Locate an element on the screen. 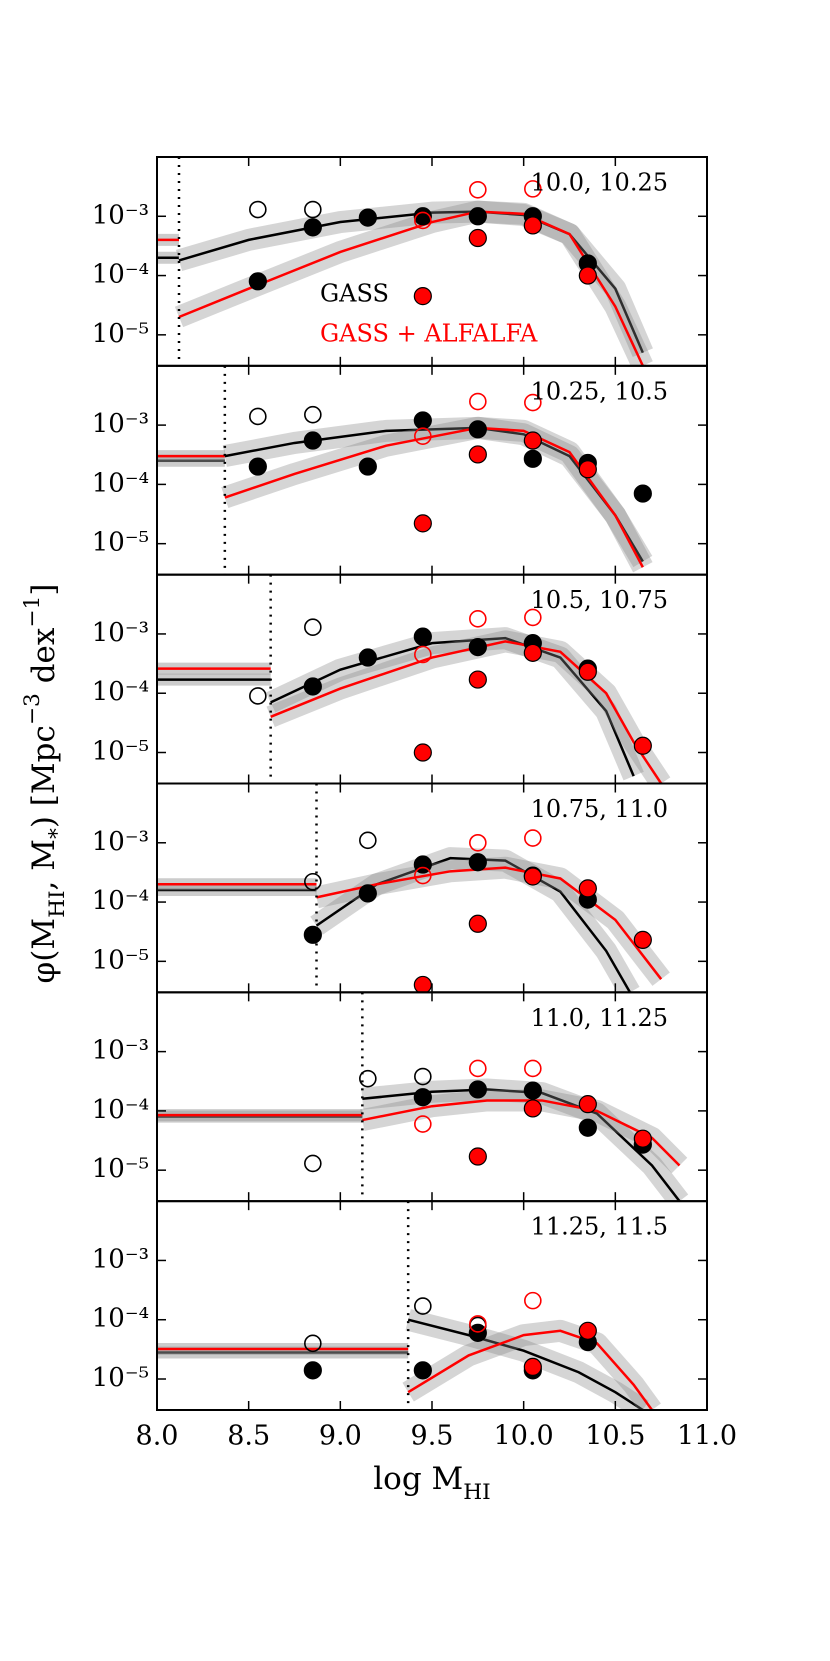 The image size is (830, 1661). axis-label-part: log M is located at coordinates (418, 1479).